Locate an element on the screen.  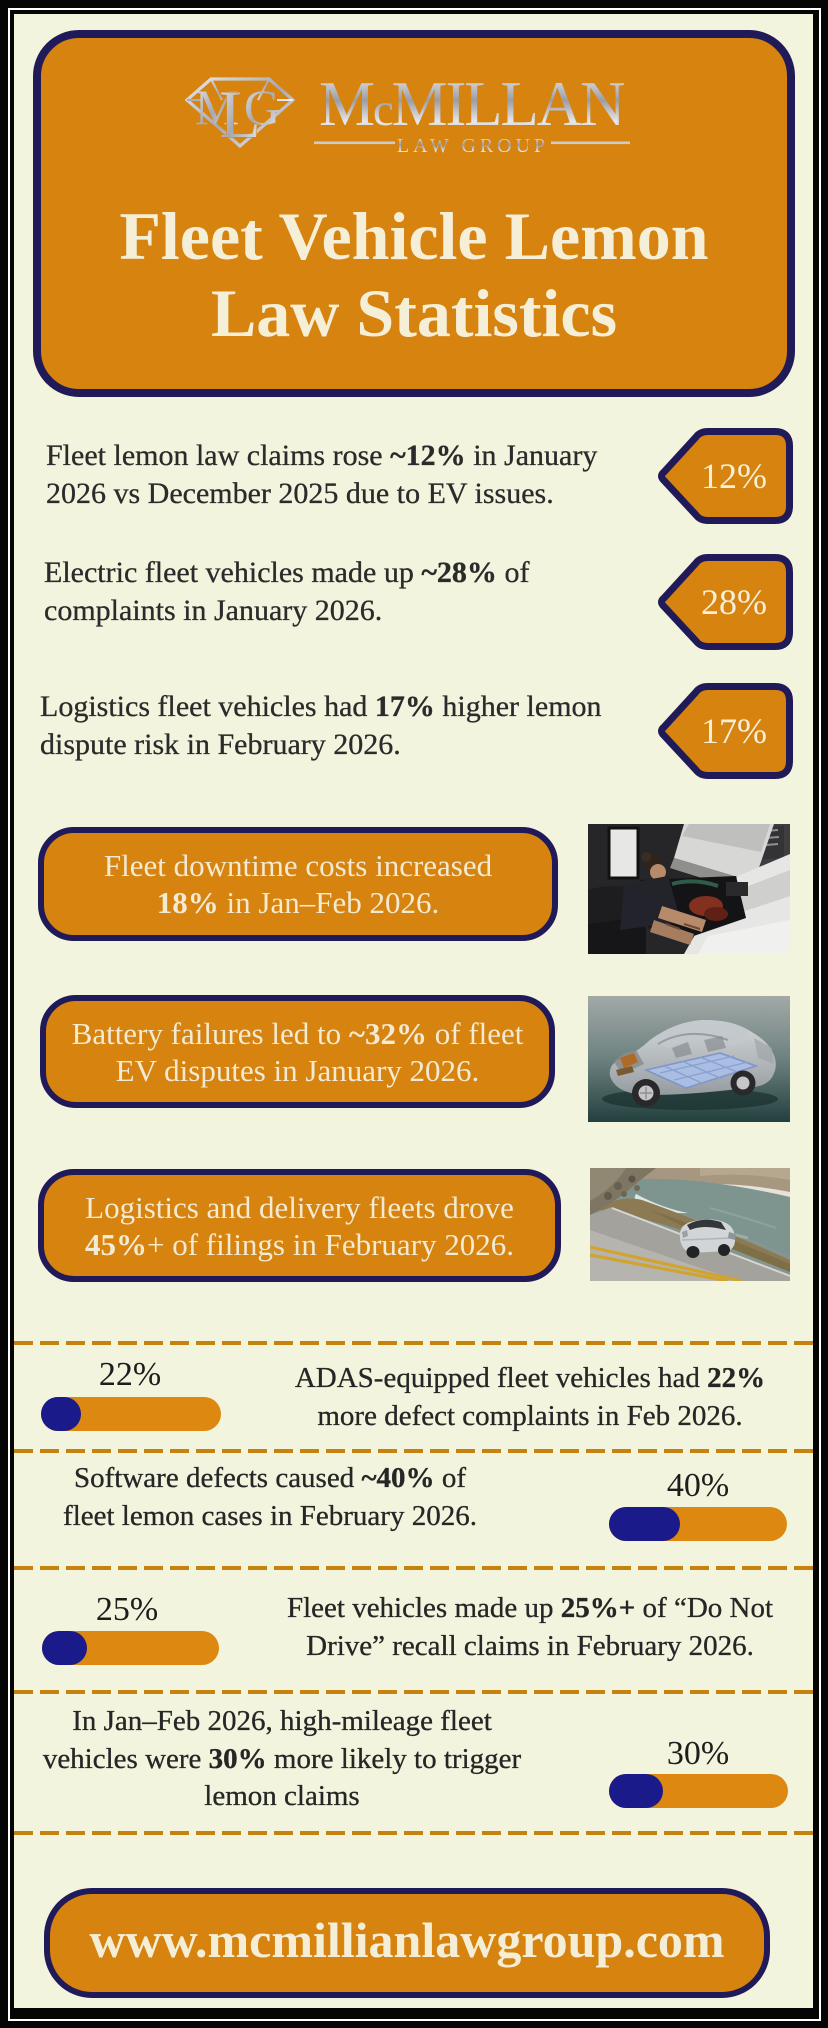
svg-text: McMILLAN is located at coordinates (472, 106).